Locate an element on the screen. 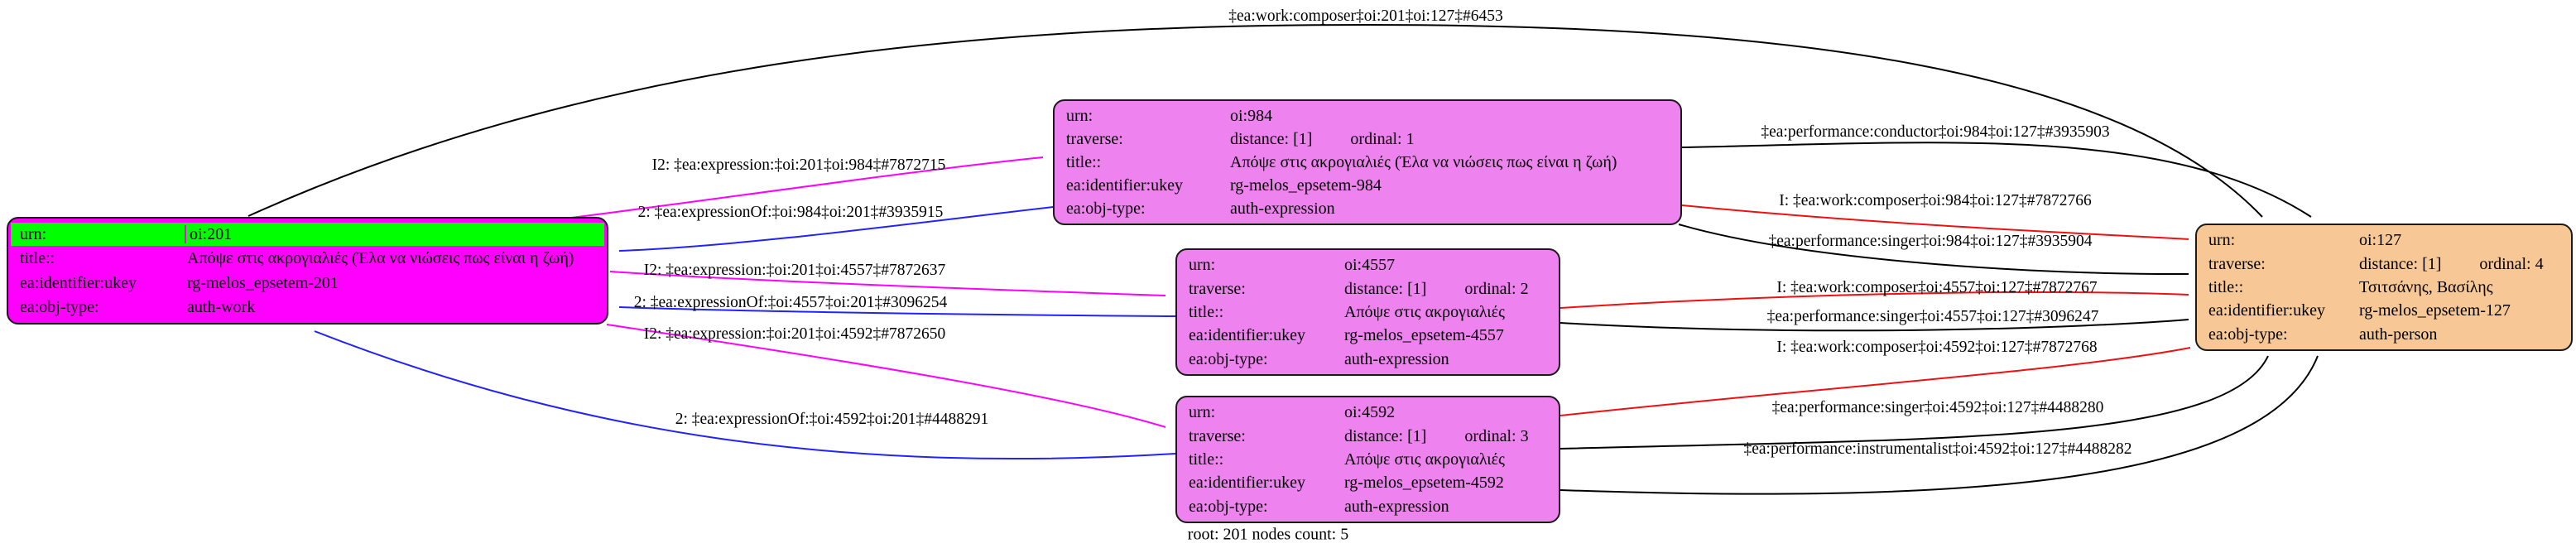 The height and width of the screenshot is (553, 2576). field-row-ukey: ea:identifier:ukey rg-melos_epsetem-201 is located at coordinates (307, 283).